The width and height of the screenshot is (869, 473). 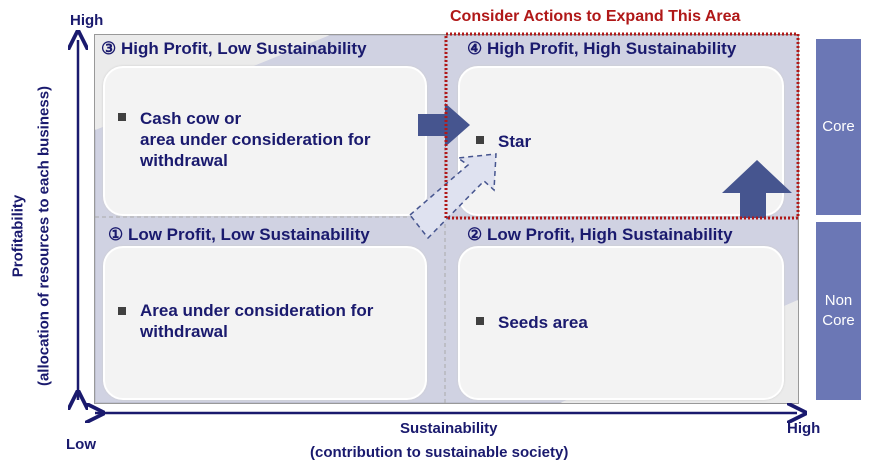 I want to click on quadrant-1-box, so click(x=265, y=323).